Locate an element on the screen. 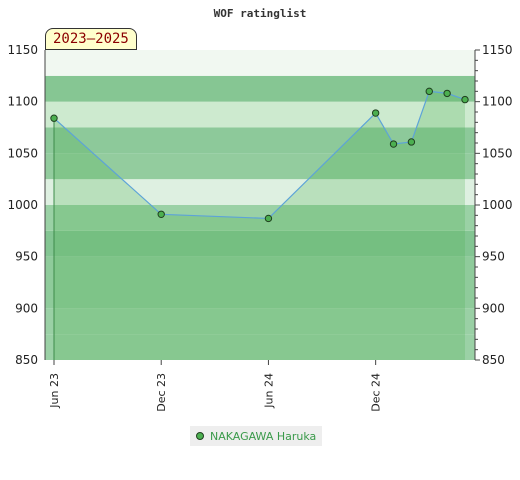 The image size is (520, 480). legend: NAKAGAWA Haruka is located at coordinates (256, 436).